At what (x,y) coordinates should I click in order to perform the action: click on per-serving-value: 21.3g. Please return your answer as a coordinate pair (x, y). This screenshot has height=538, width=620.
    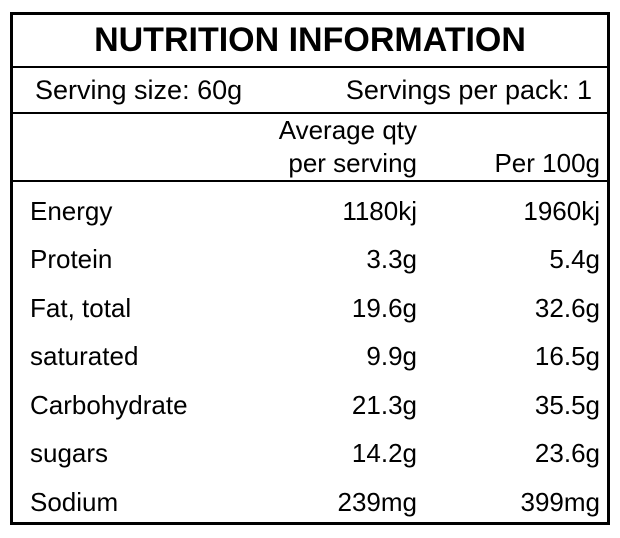
    Looking at the image, I should click on (384, 404).